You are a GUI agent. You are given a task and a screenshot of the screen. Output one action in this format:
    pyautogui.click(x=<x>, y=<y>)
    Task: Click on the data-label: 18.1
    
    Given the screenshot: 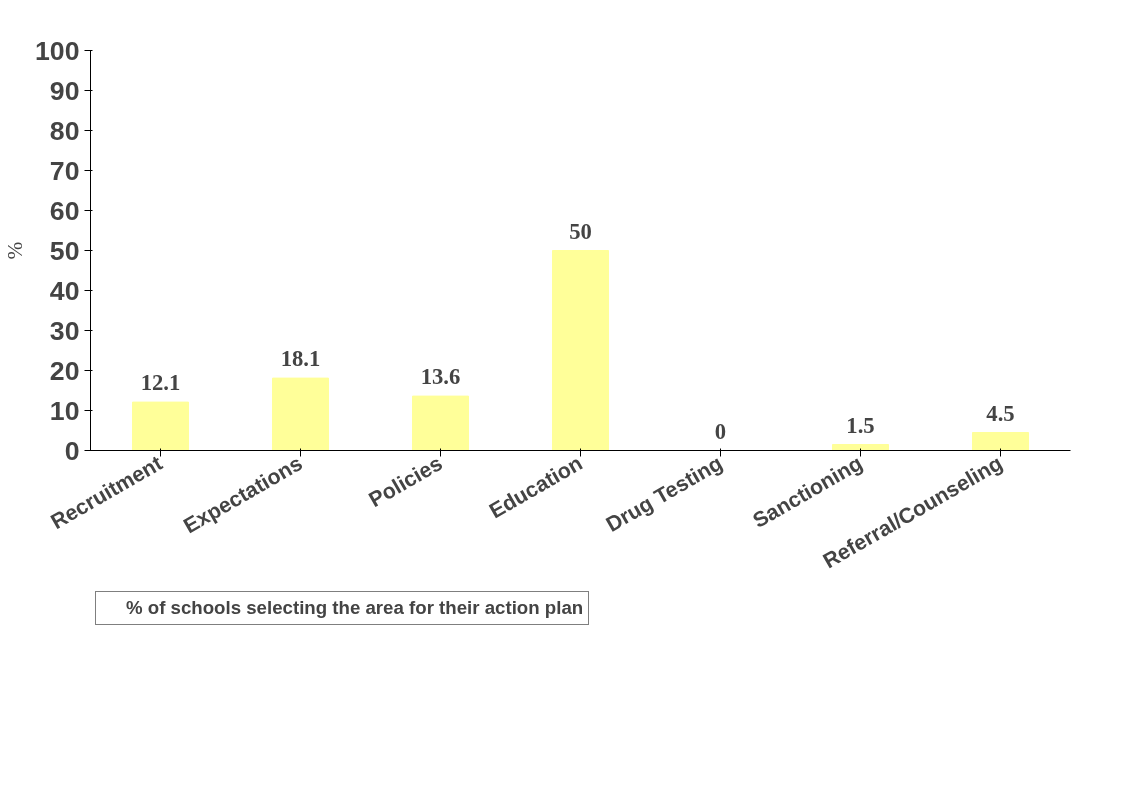 What is the action you would take?
    pyautogui.click(x=300, y=359)
    